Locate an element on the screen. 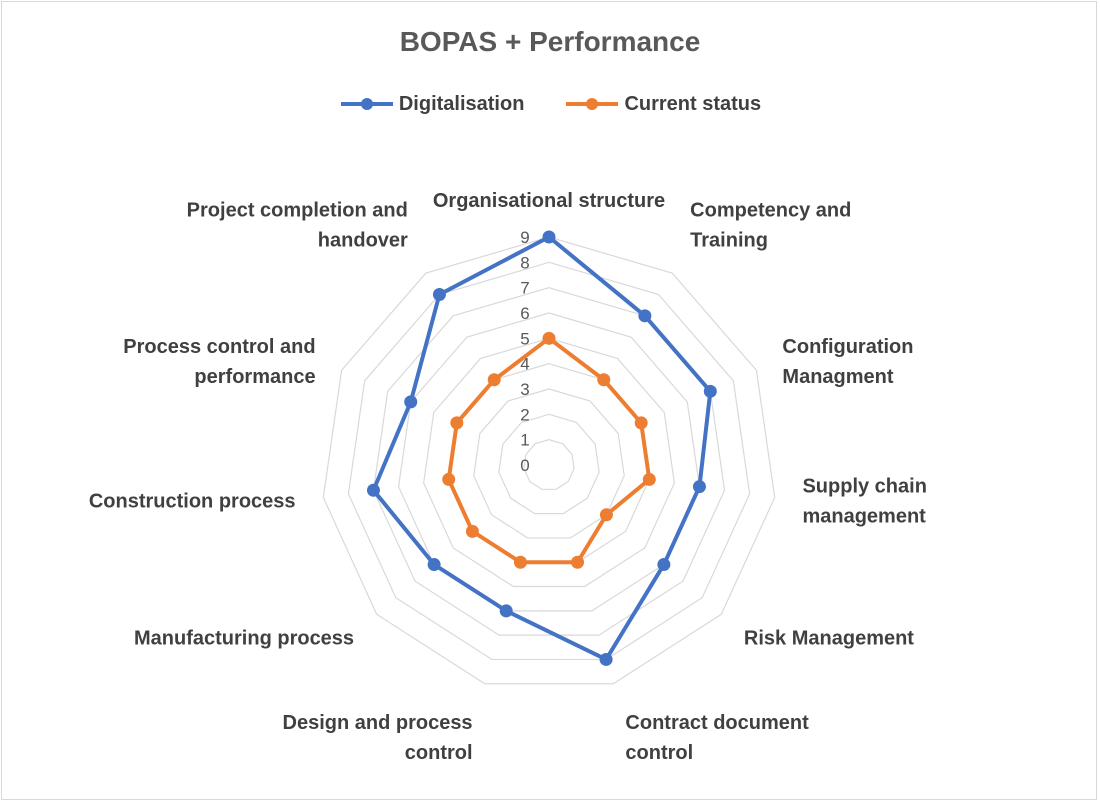 This screenshot has height=803, width=1100. tick-label-2: 2 is located at coordinates (524, 414).